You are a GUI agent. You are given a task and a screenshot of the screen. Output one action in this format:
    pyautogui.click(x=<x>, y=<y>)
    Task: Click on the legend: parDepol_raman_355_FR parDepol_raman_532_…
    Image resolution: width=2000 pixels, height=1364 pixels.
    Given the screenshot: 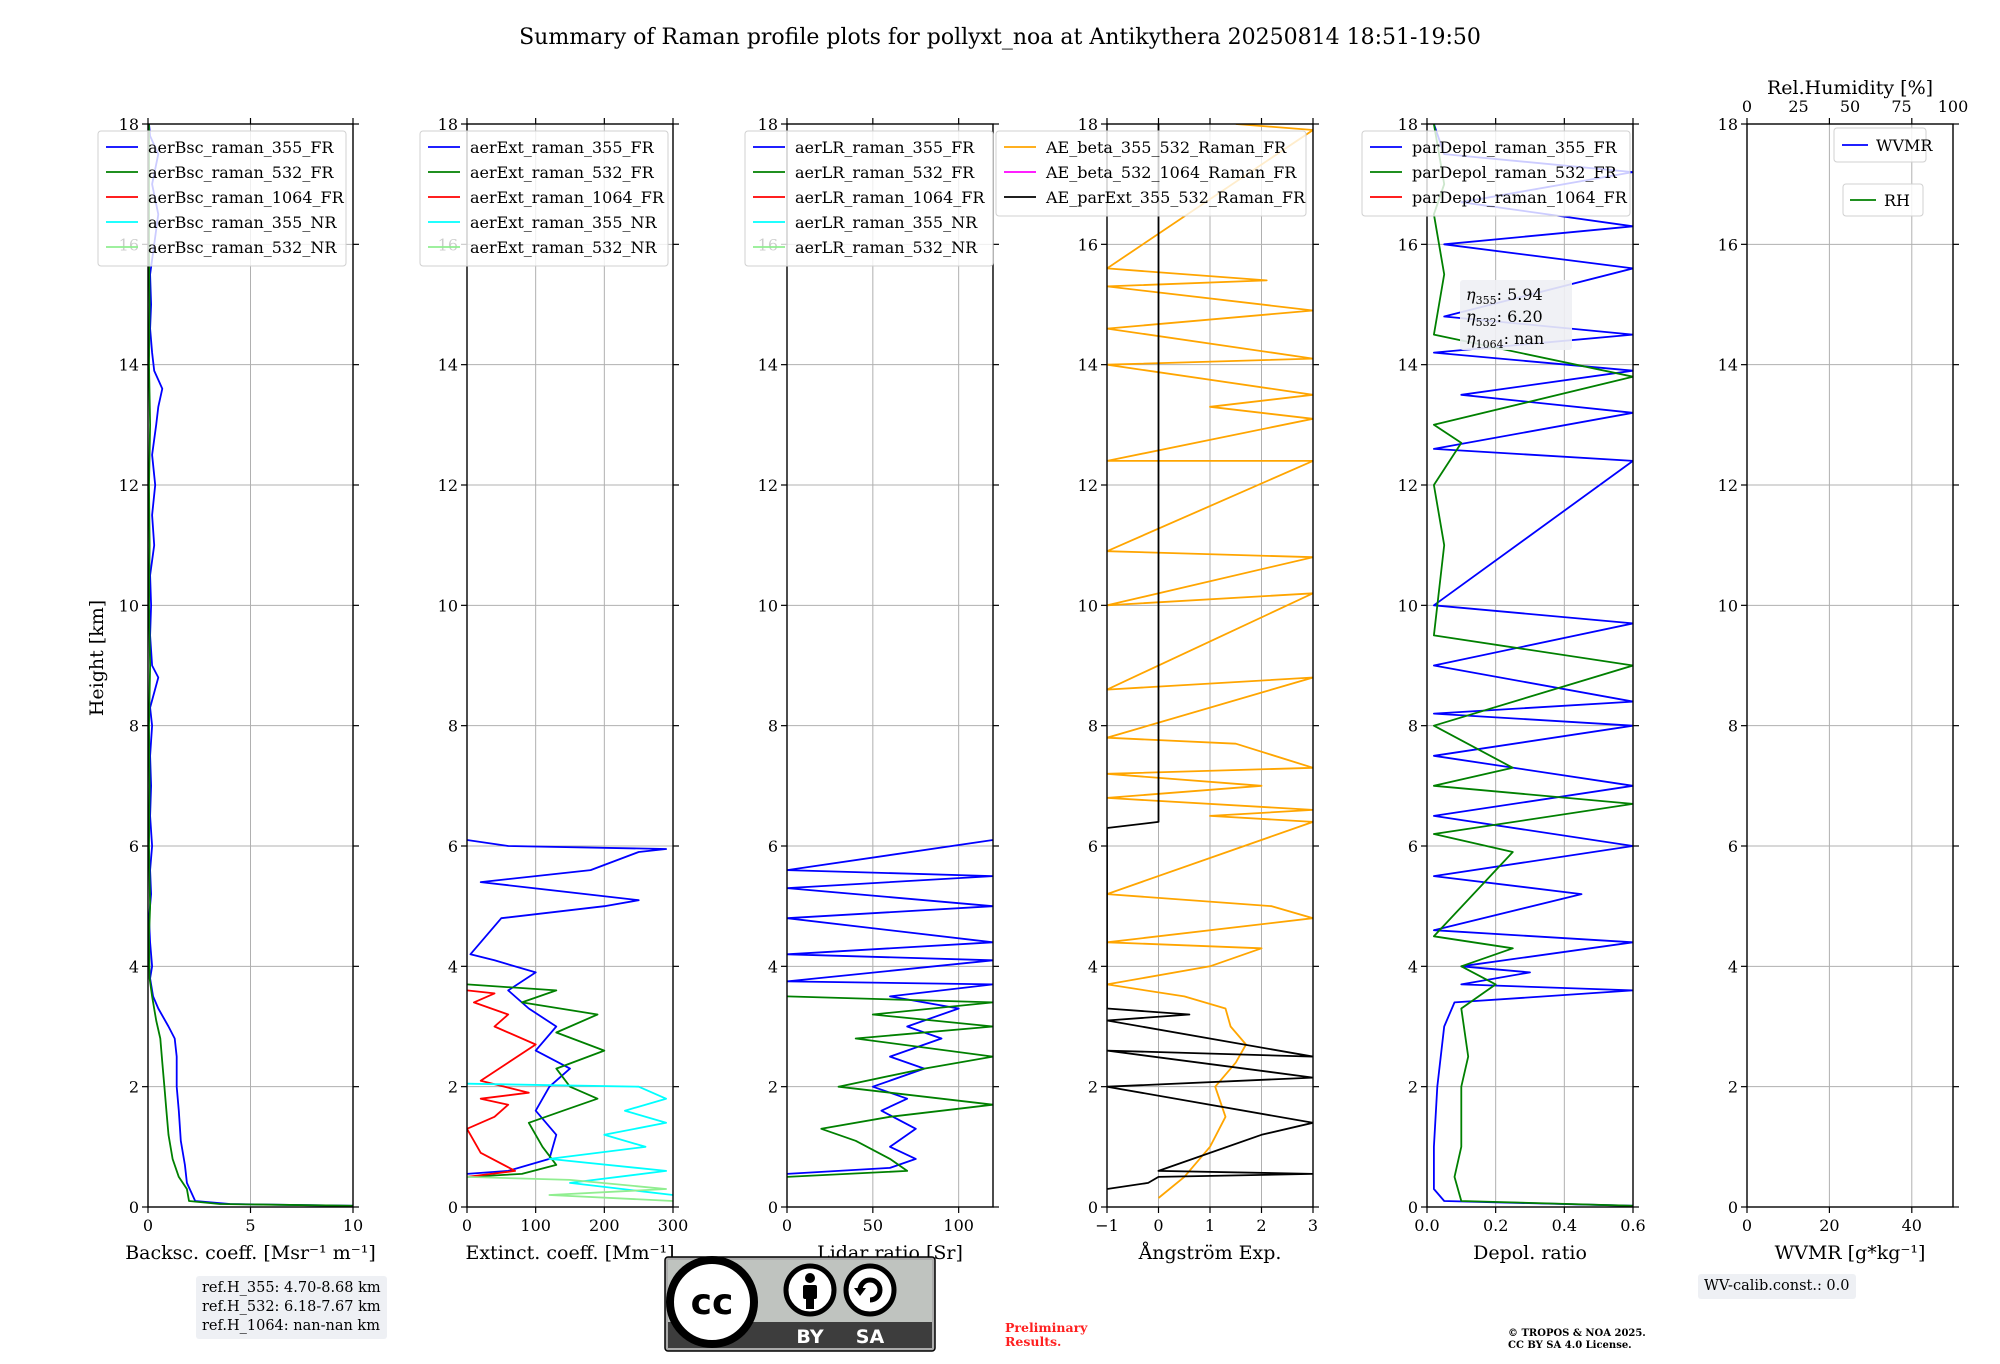 What is the action you would take?
    pyautogui.click(x=1496, y=173)
    